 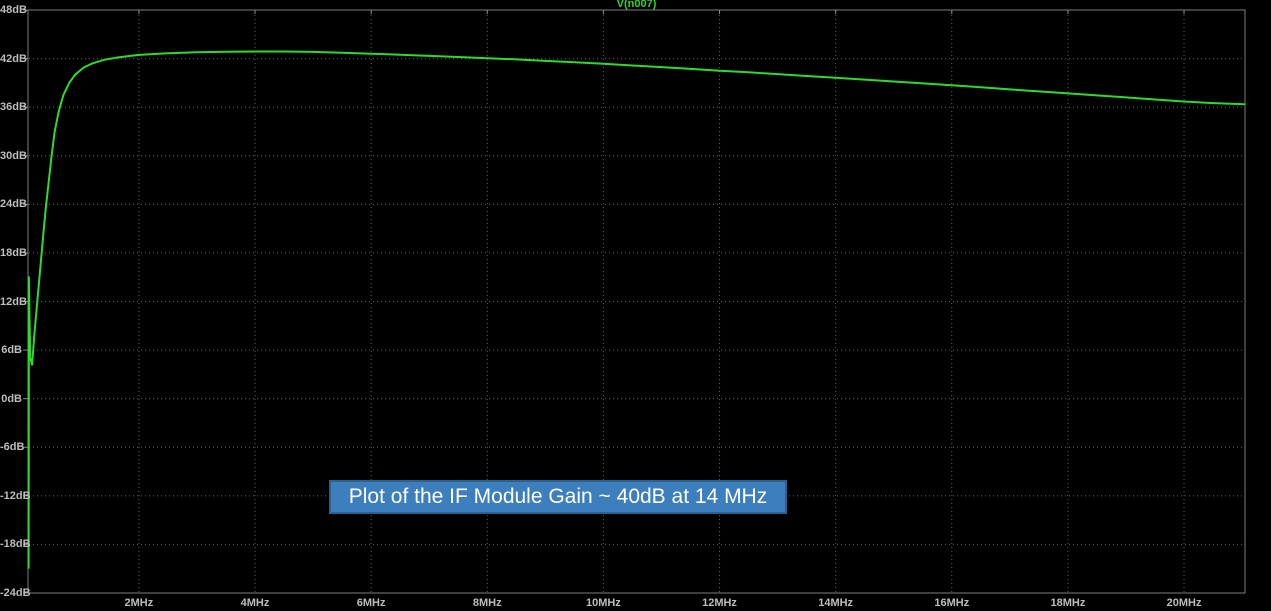 I want to click on x-axis-label: 18MHz, so click(x=1068, y=603).